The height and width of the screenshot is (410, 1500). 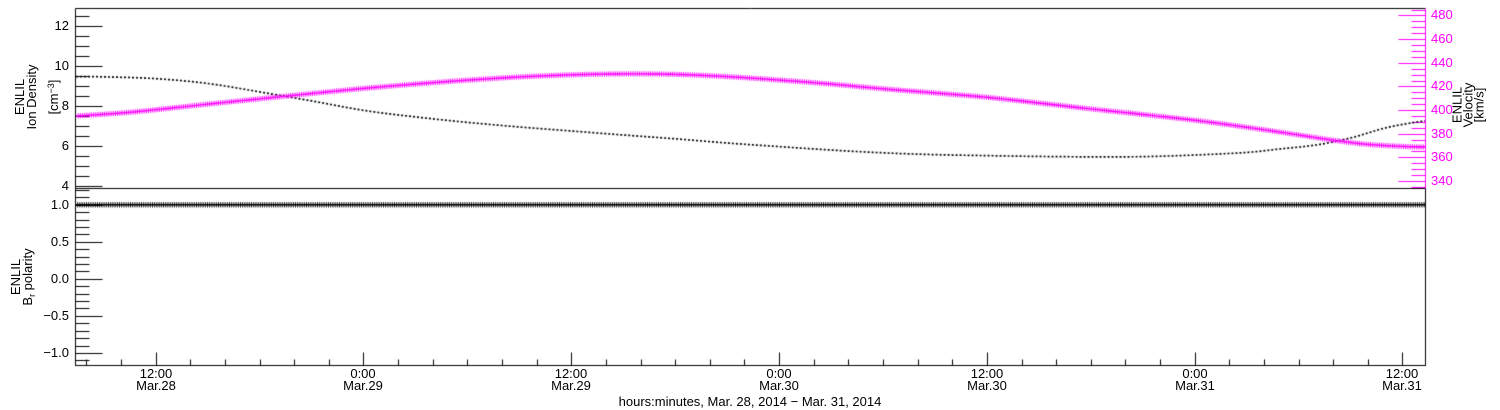 What do you see at coordinates (56, 315) in the screenshot?
I see `polarity-tick-label: −0.5` at bounding box center [56, 315].